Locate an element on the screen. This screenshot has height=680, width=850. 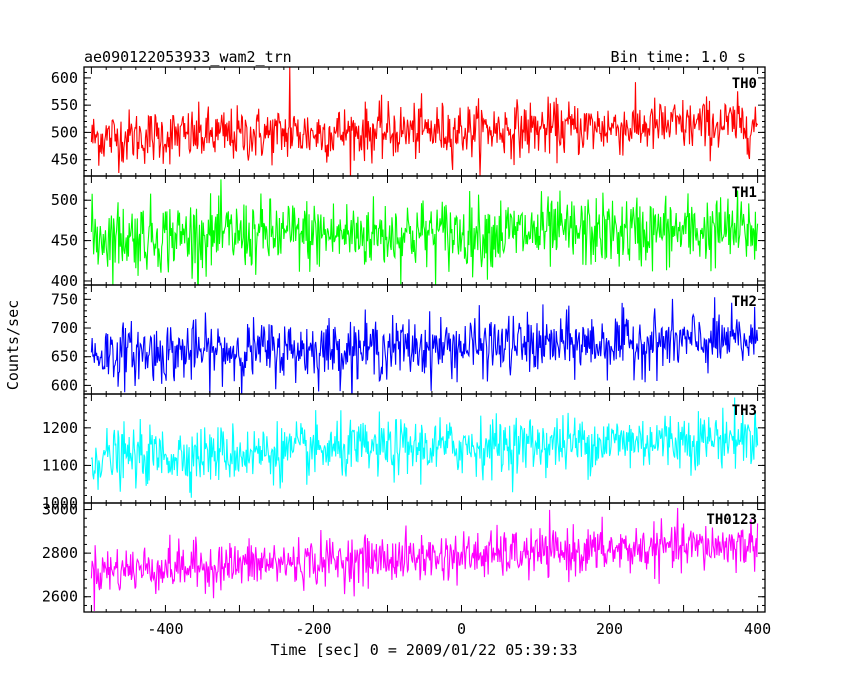
panel-th2: 600 650 700 750 TH2 is located at coordinates (408, 339).